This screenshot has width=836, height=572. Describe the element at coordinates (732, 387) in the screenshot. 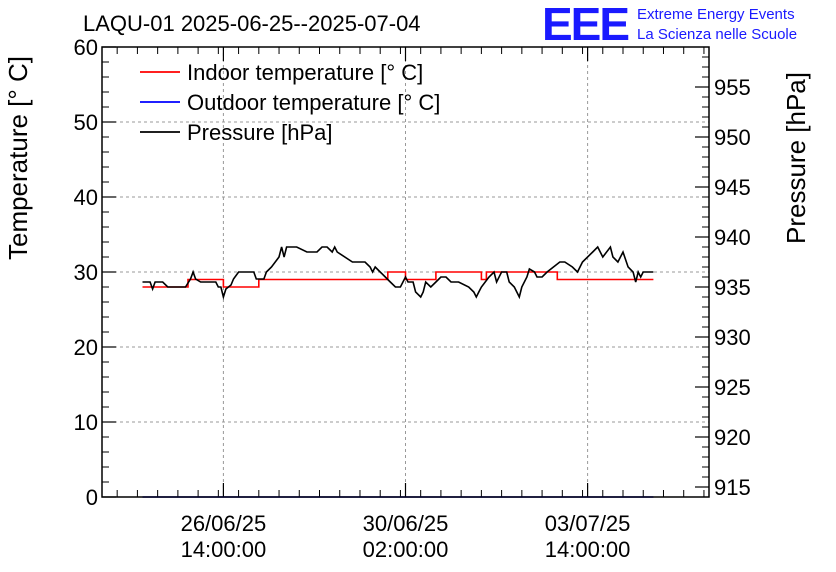

I see `y2-tick-label: 925` at that location.